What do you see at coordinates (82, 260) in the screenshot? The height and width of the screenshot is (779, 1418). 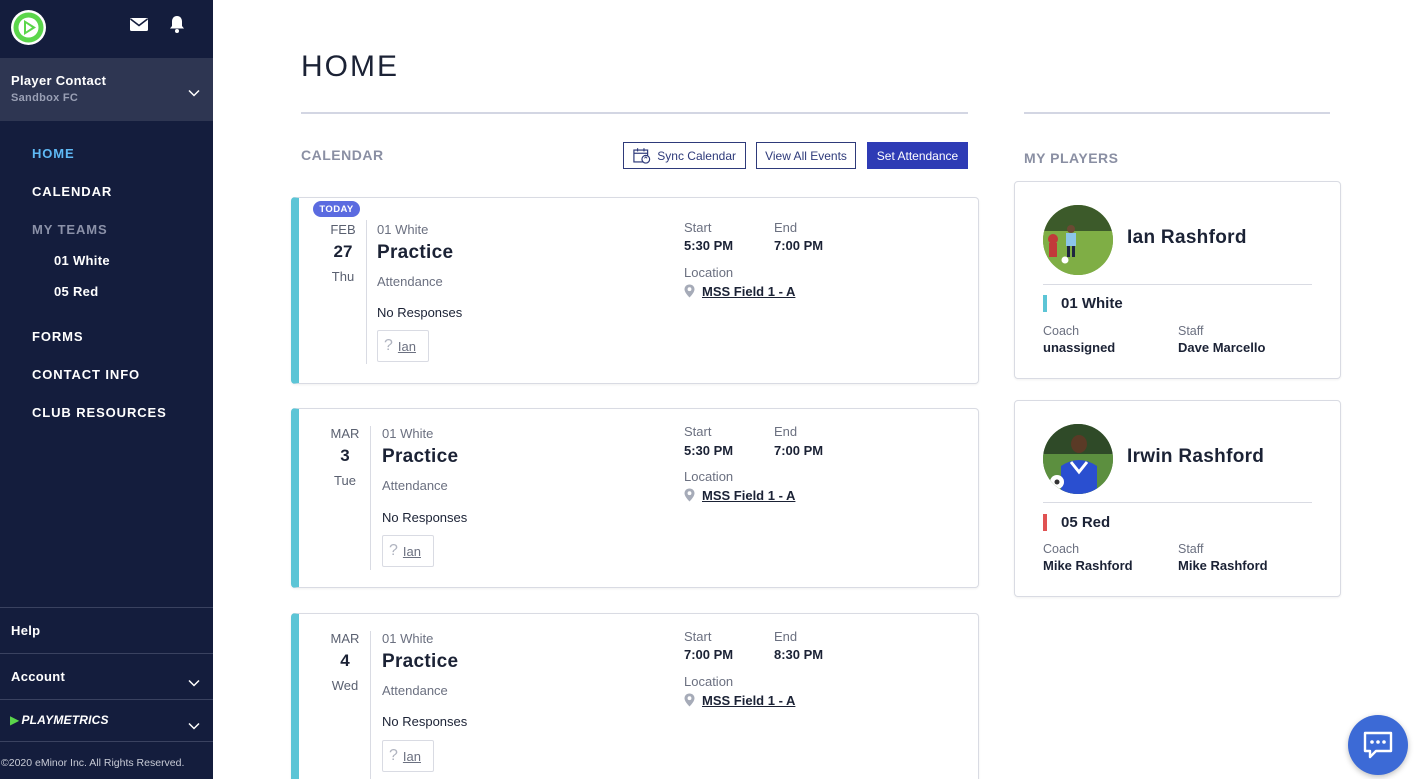 I see `nav-team-01-white: 01 White` at bounding box center [82, 260].